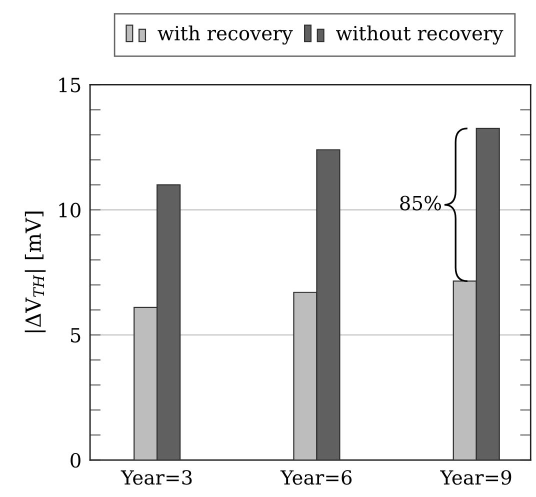 The height and width of the screenshot is (497, 536). What do you see at coordinates (69, 210) in the screenshot?
I see `y-tick-label: 10` at bounding box center [69, 210].